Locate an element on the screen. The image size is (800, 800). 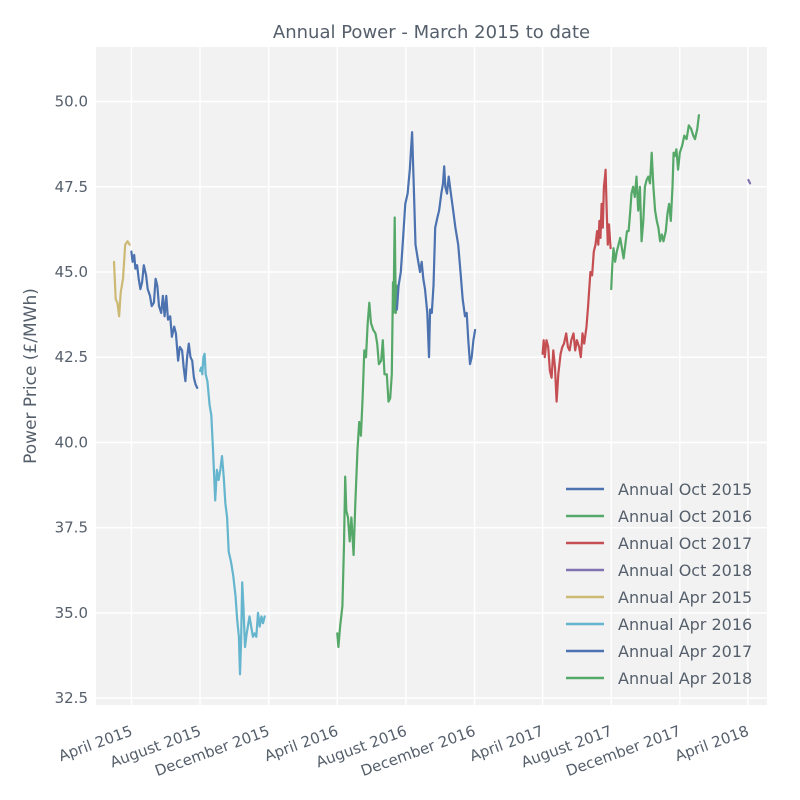
y-tick-label: 45.0 is located at coordinates (71, 272).